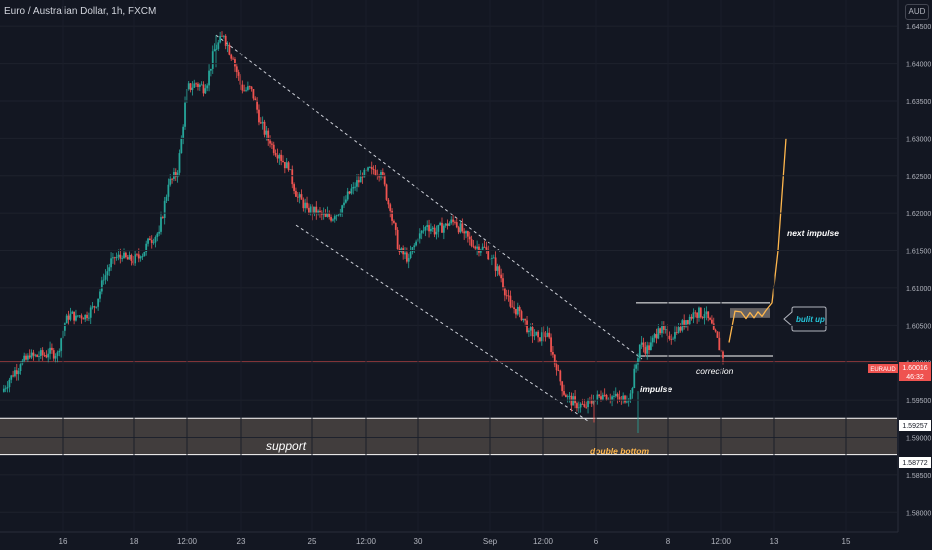 This screenshot has width=932, height=550. What do you see at coordinates (286, 446) in the screenshot?
I see `support-label: support` at bounding box center [286, 446].